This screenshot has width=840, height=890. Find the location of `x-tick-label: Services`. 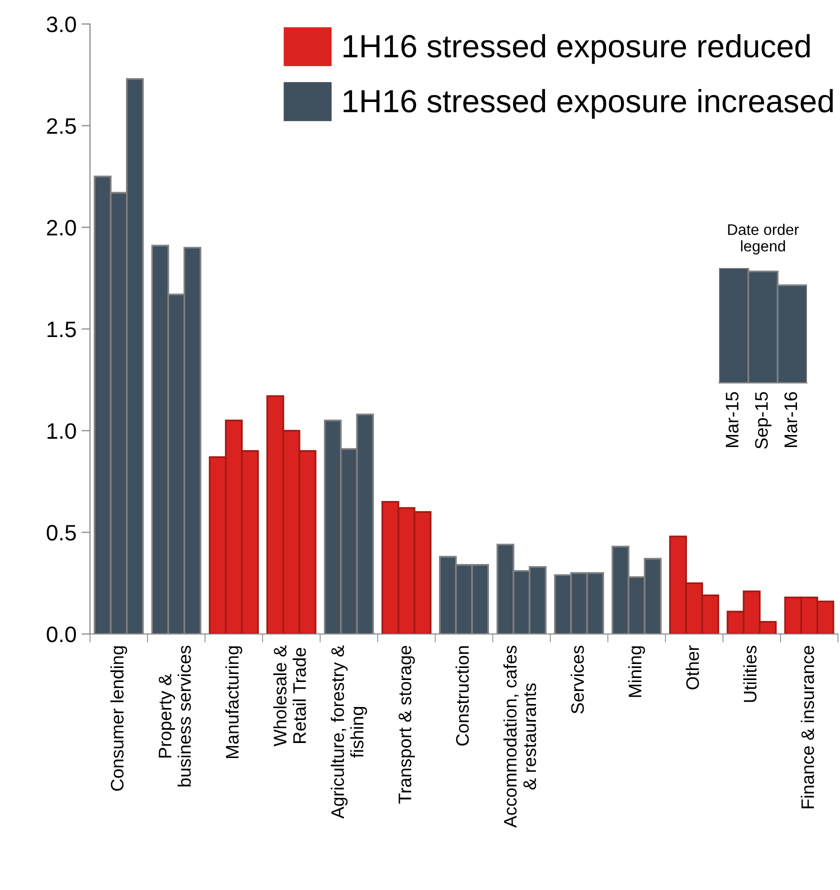

x-tick-label: Services is located at coordinates (577, 680).